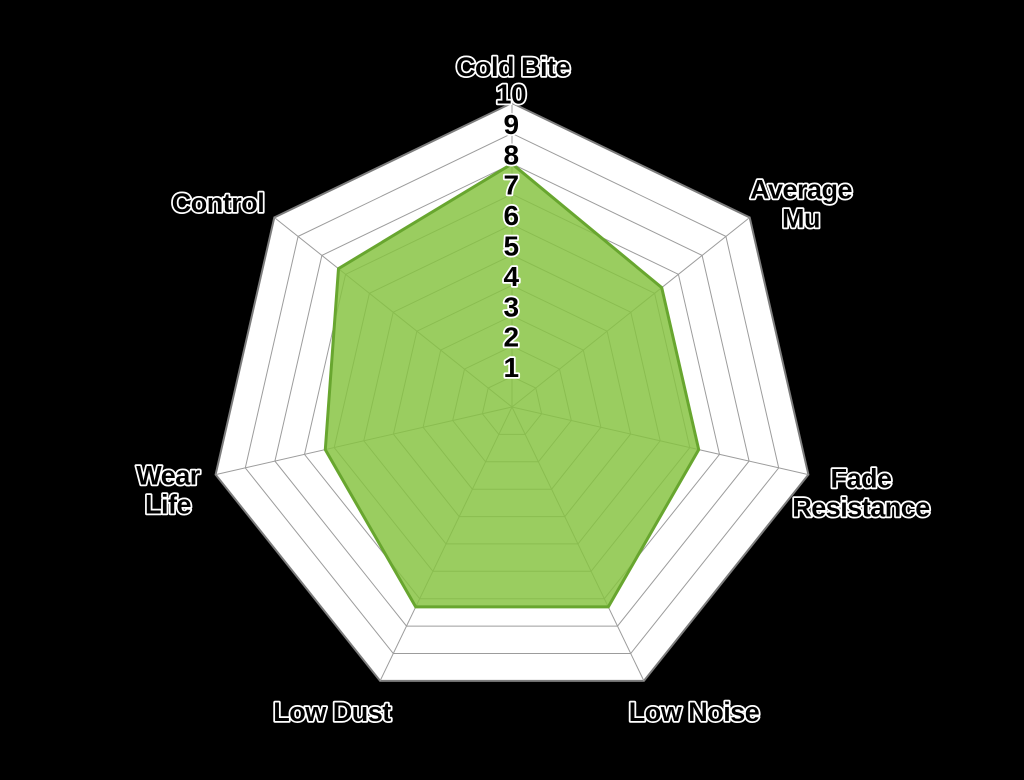 The height and width of the screenshot is (780, 1024). Describe the element at coordinates (513, 67) in the screenshot. I see `axis-label-cold-bite: Cold Bite` at that location.